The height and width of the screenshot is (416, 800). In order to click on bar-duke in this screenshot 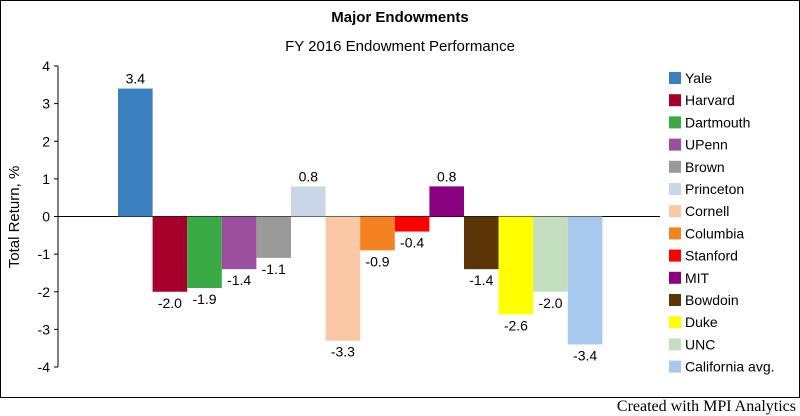, I will do `click(516, 265)`.